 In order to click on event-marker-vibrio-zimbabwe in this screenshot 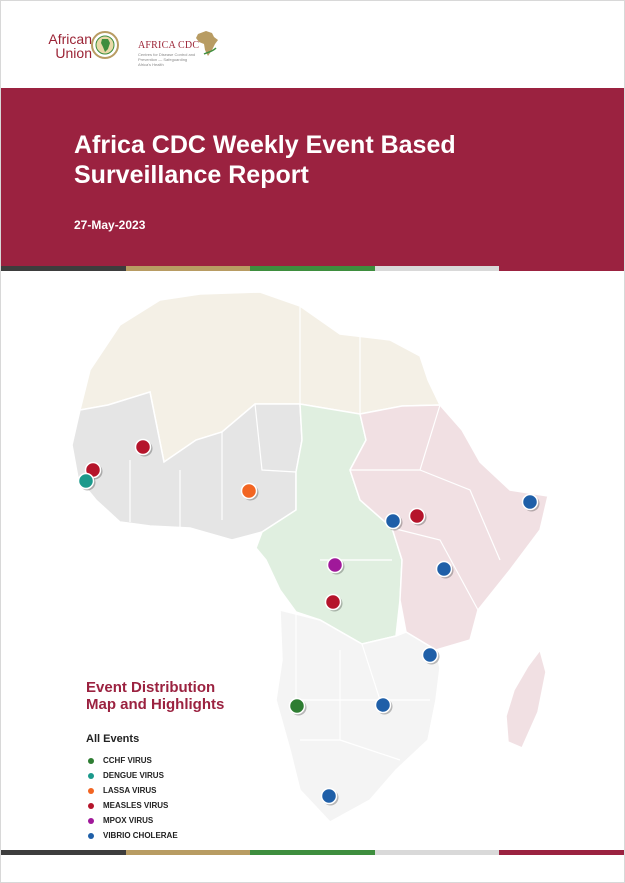, I will do `click(383, 705)`.